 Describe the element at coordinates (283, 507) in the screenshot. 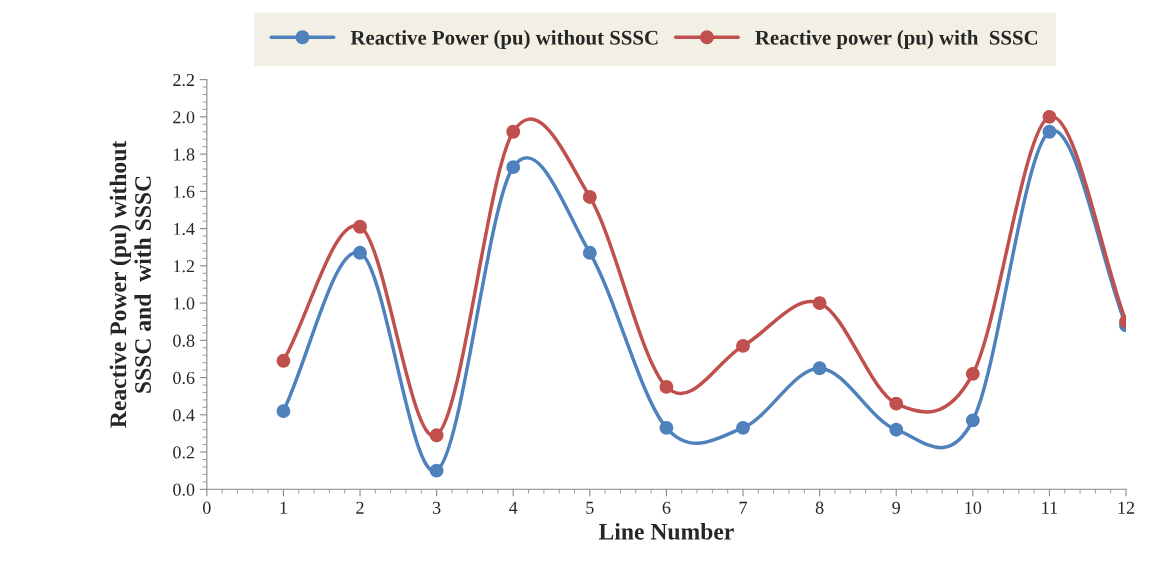

I see `x-tick-label: 1` at that location.